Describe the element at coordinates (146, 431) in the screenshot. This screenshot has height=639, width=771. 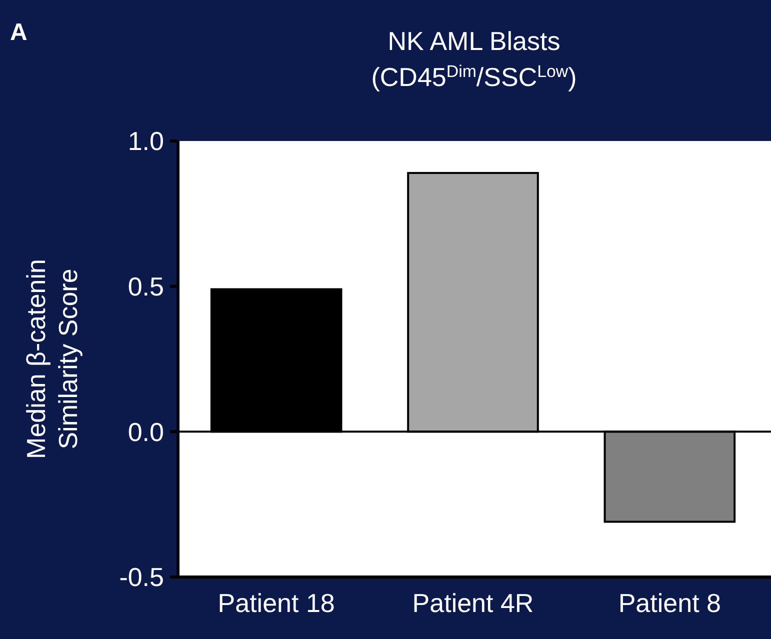
I see `y-tick-label: 0.0` at that location.